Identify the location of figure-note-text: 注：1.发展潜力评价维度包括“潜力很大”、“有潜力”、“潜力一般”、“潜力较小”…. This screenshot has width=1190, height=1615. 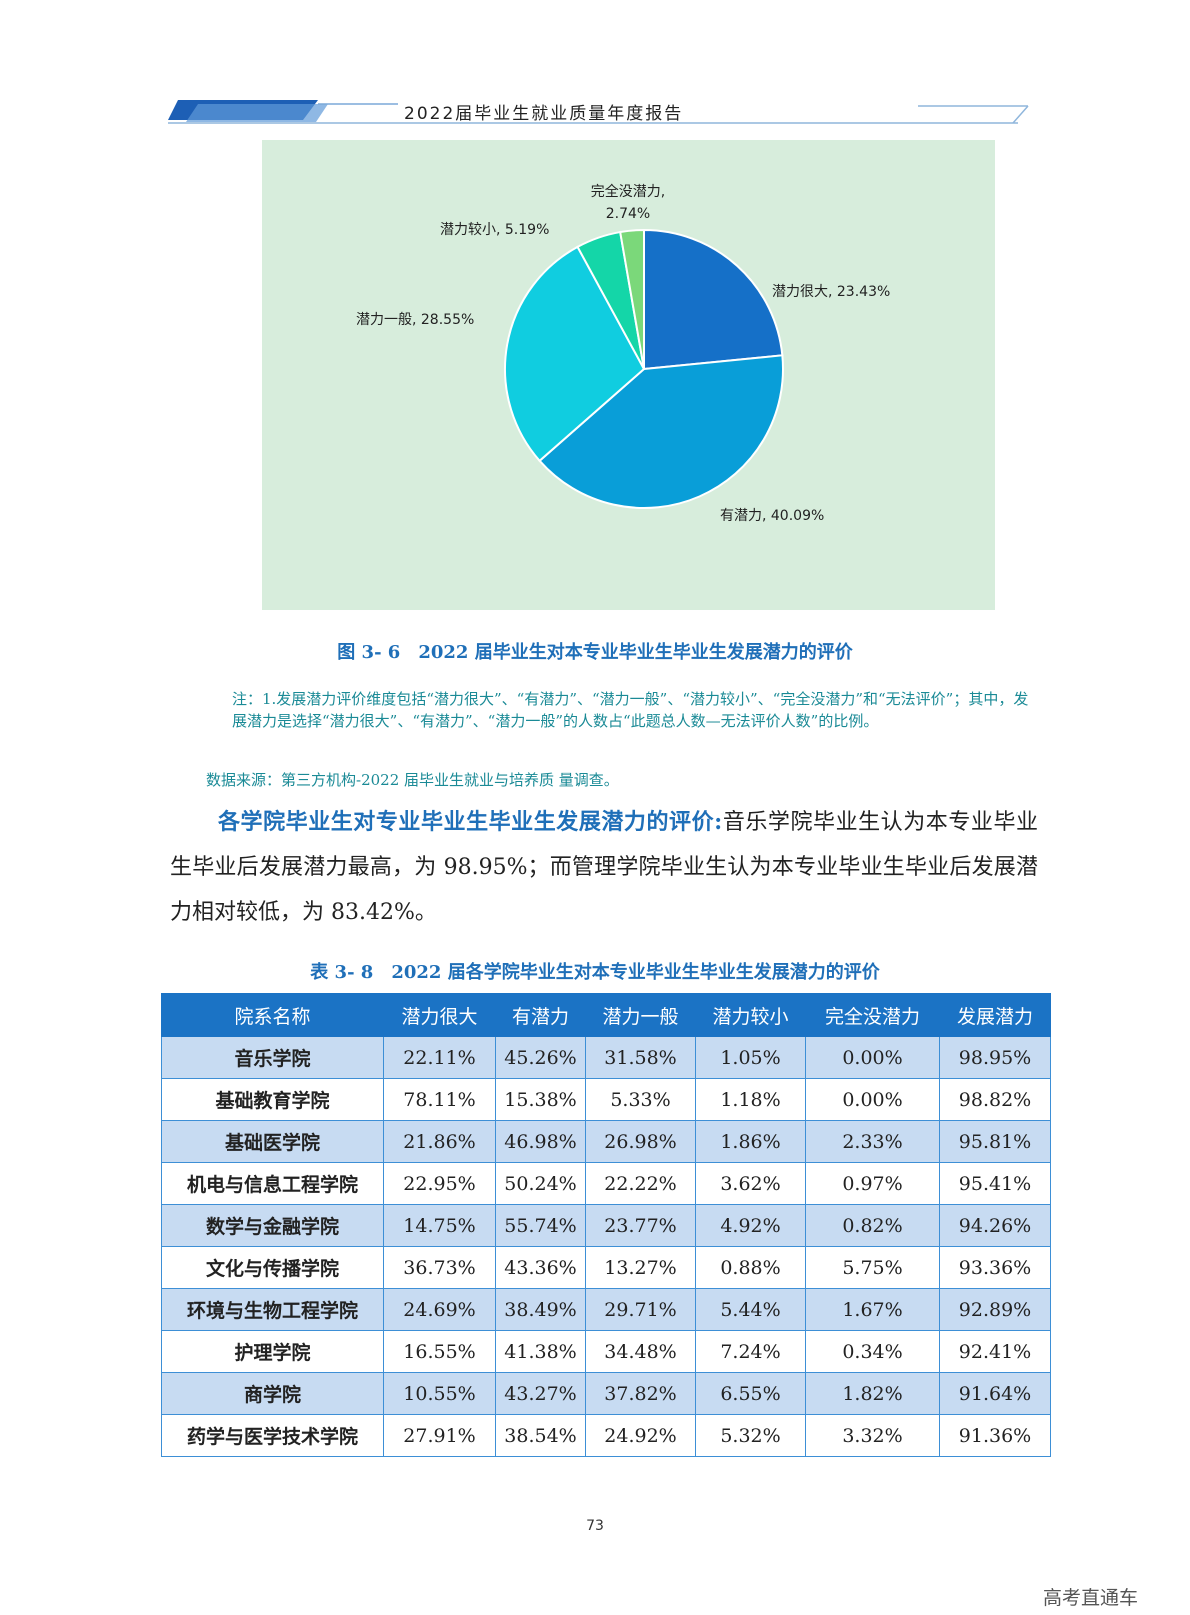
(630, 710).